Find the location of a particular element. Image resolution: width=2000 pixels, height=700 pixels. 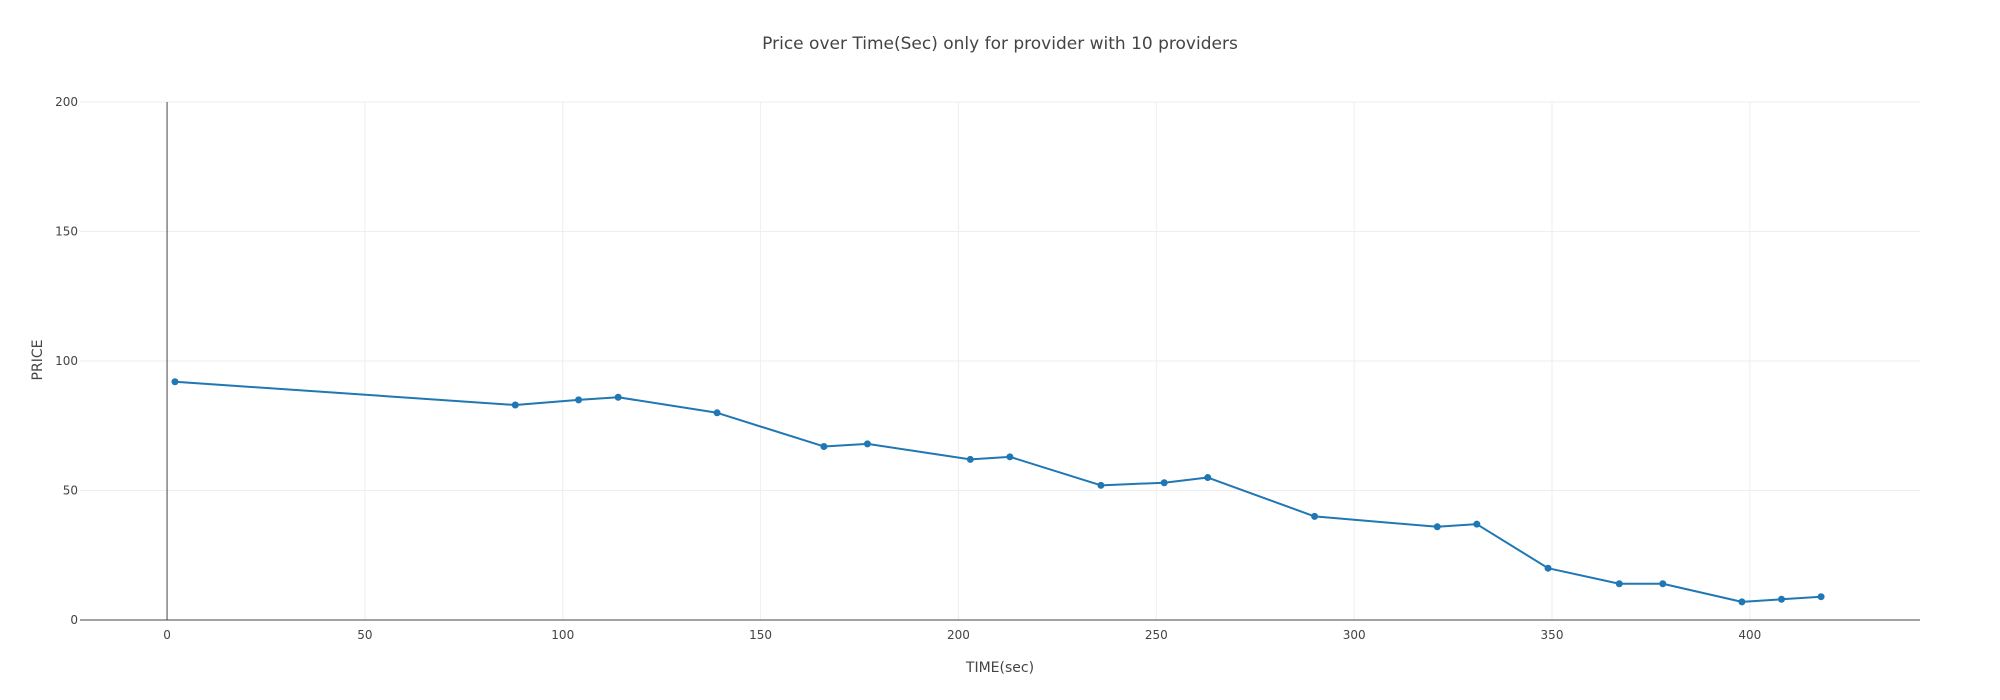

y-tick-label: 100 is located at coordinates (66, 361).